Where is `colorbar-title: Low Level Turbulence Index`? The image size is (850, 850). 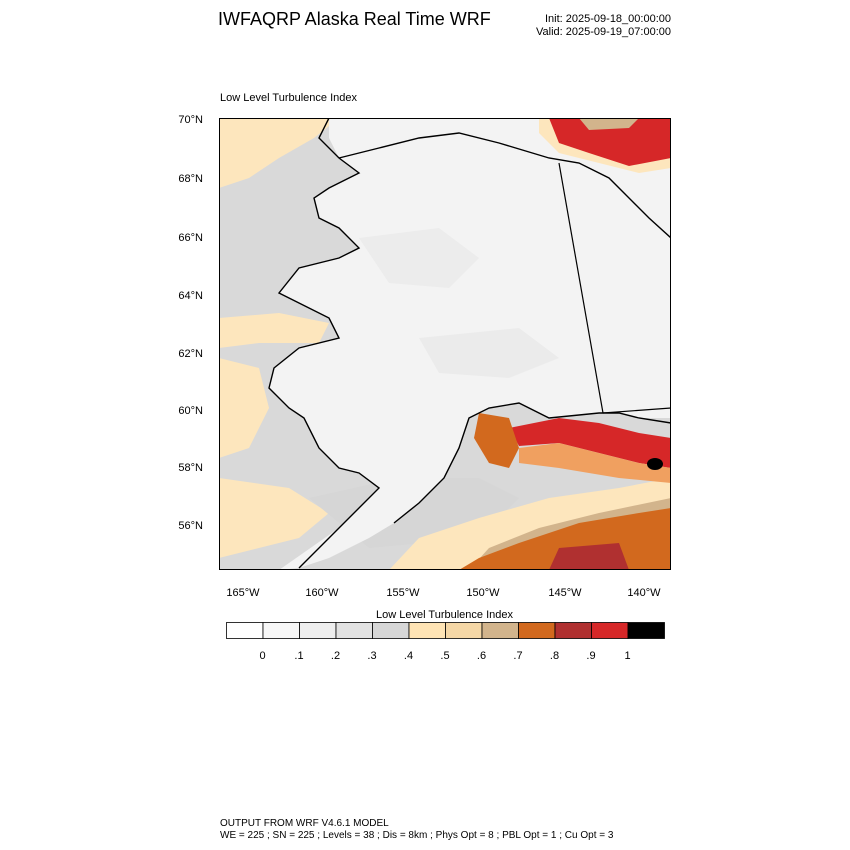
colorbar-title: Low Level Turbulence Index is located at coordinates (444, 615).